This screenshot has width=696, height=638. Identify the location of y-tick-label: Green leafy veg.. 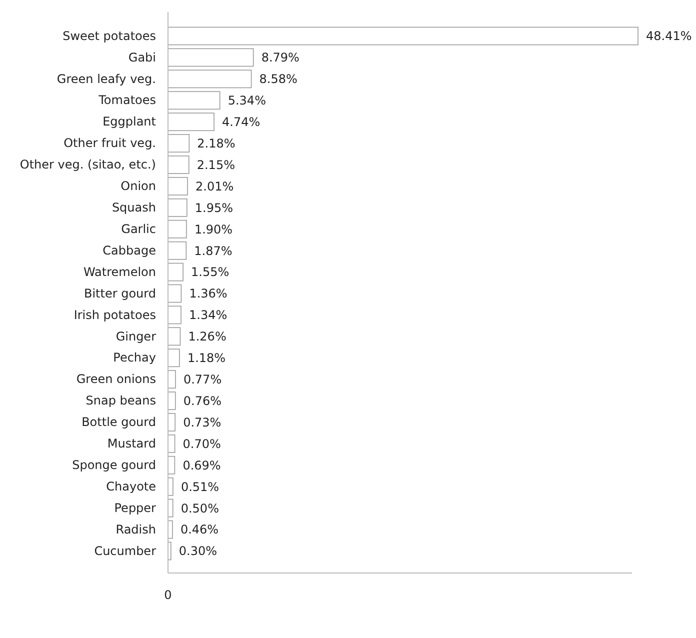
(106, 79).